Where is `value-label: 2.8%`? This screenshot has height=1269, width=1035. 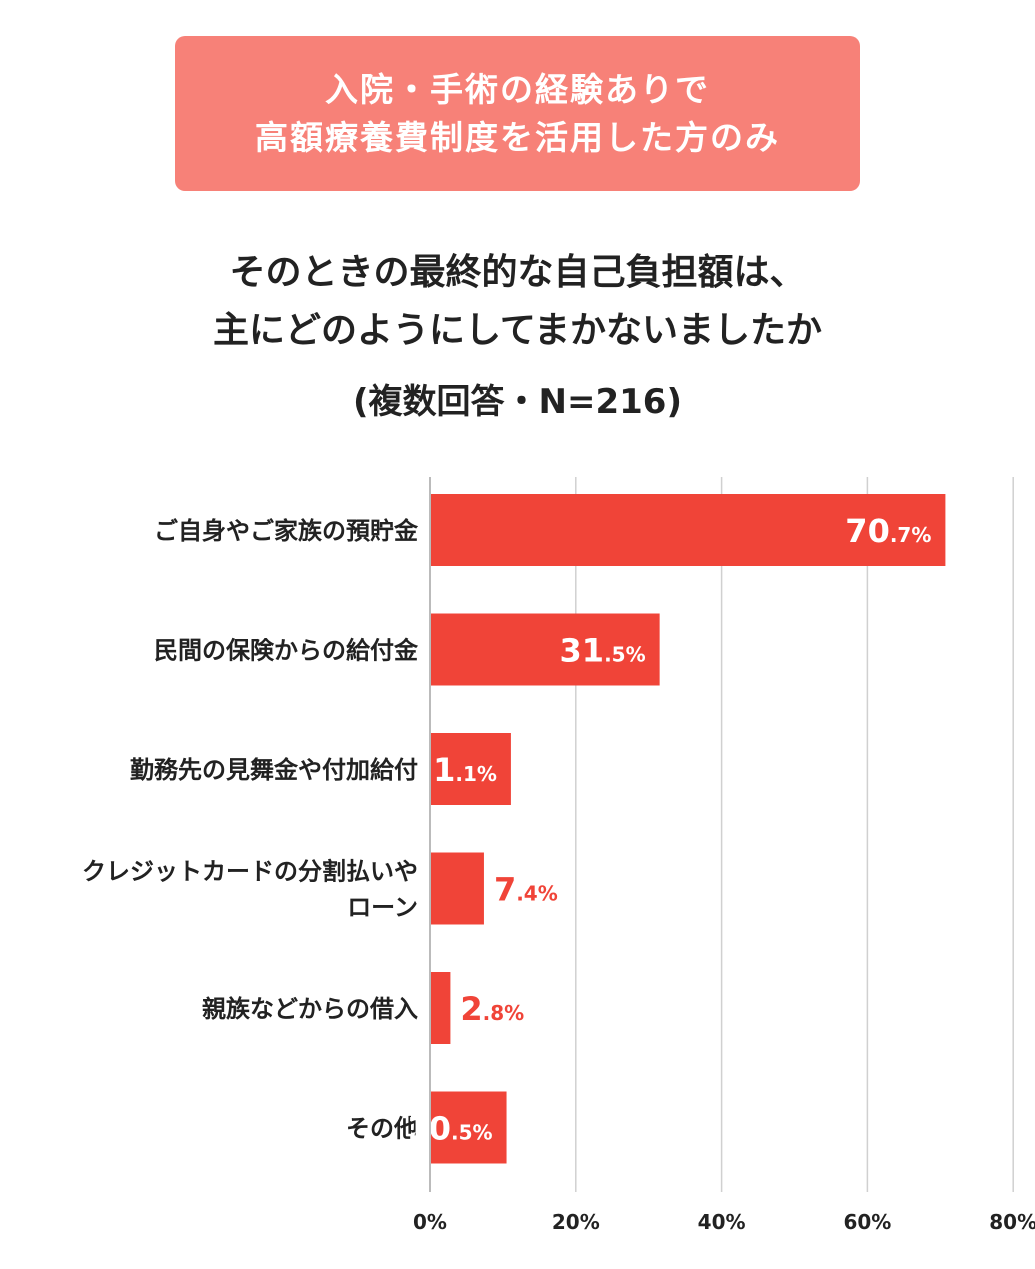 value-label: 2.8% is located at coordinates (492, 1009).